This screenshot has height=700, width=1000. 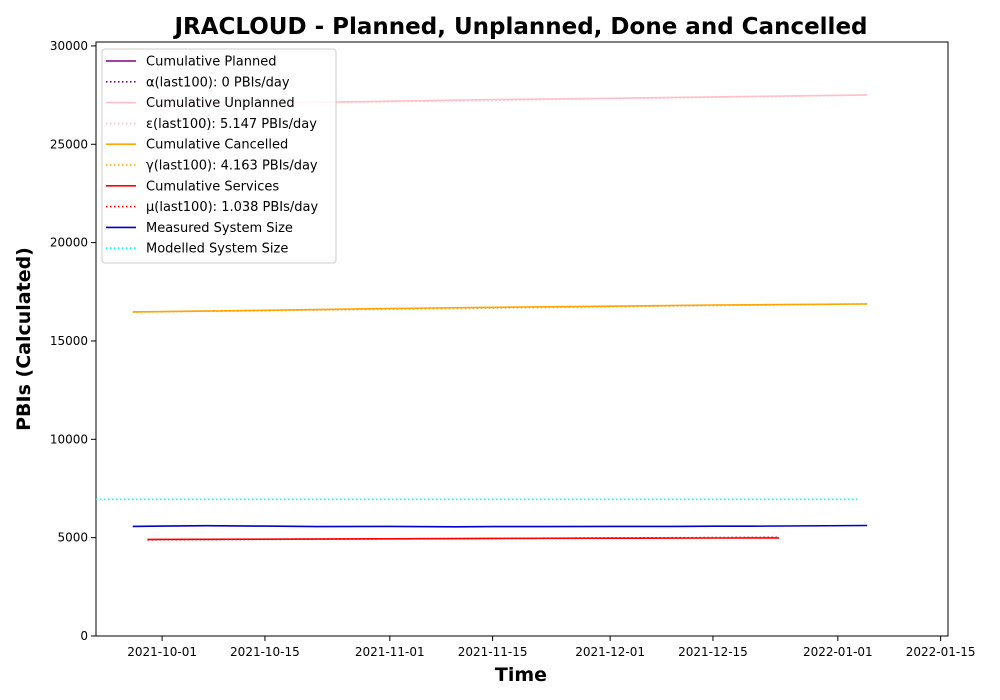 I want to click on y-tick-label: 0, so click(x=84, y=636).